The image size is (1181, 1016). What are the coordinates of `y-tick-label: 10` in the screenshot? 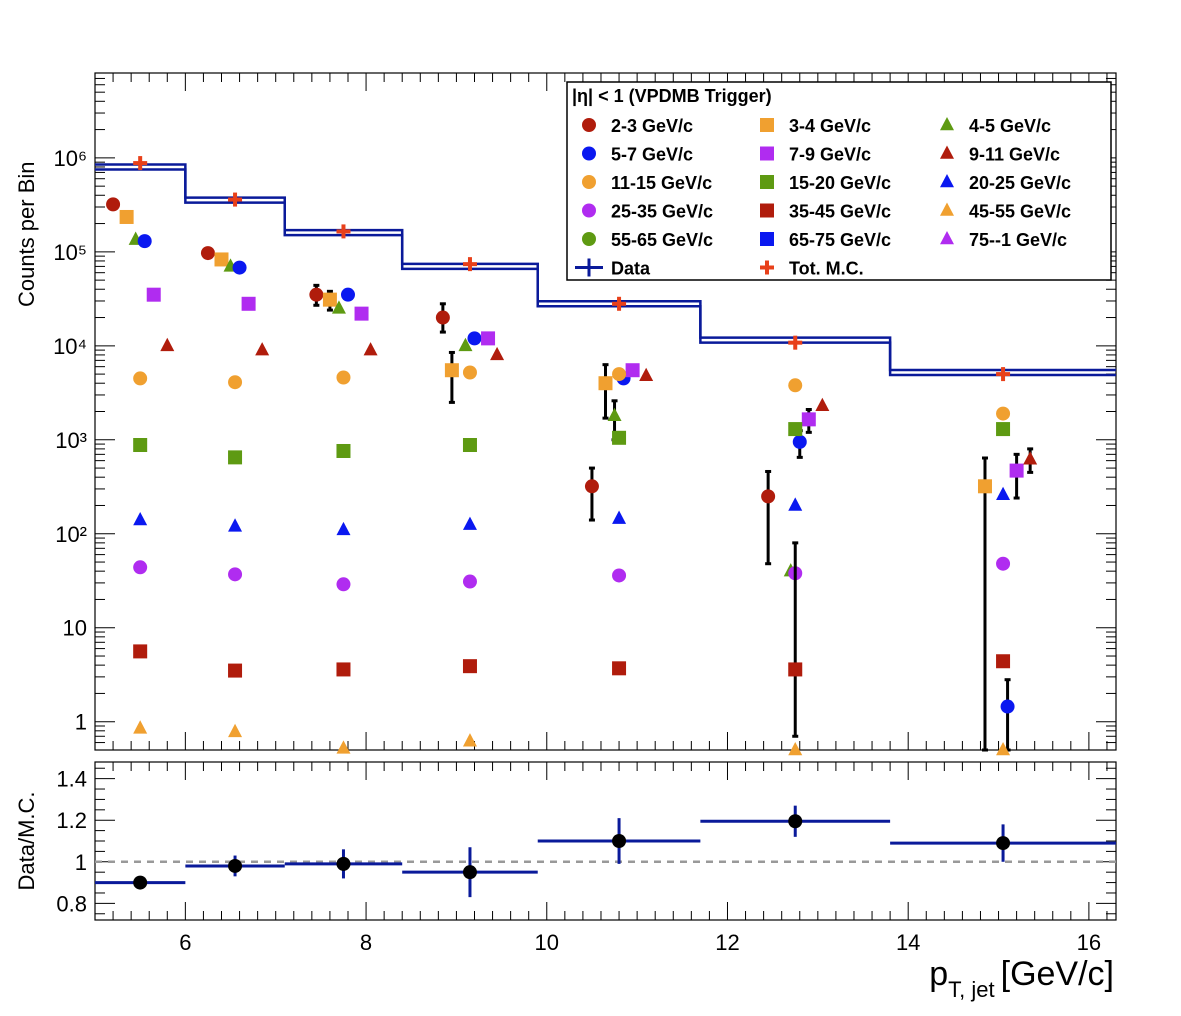 It's located at (75, 628).